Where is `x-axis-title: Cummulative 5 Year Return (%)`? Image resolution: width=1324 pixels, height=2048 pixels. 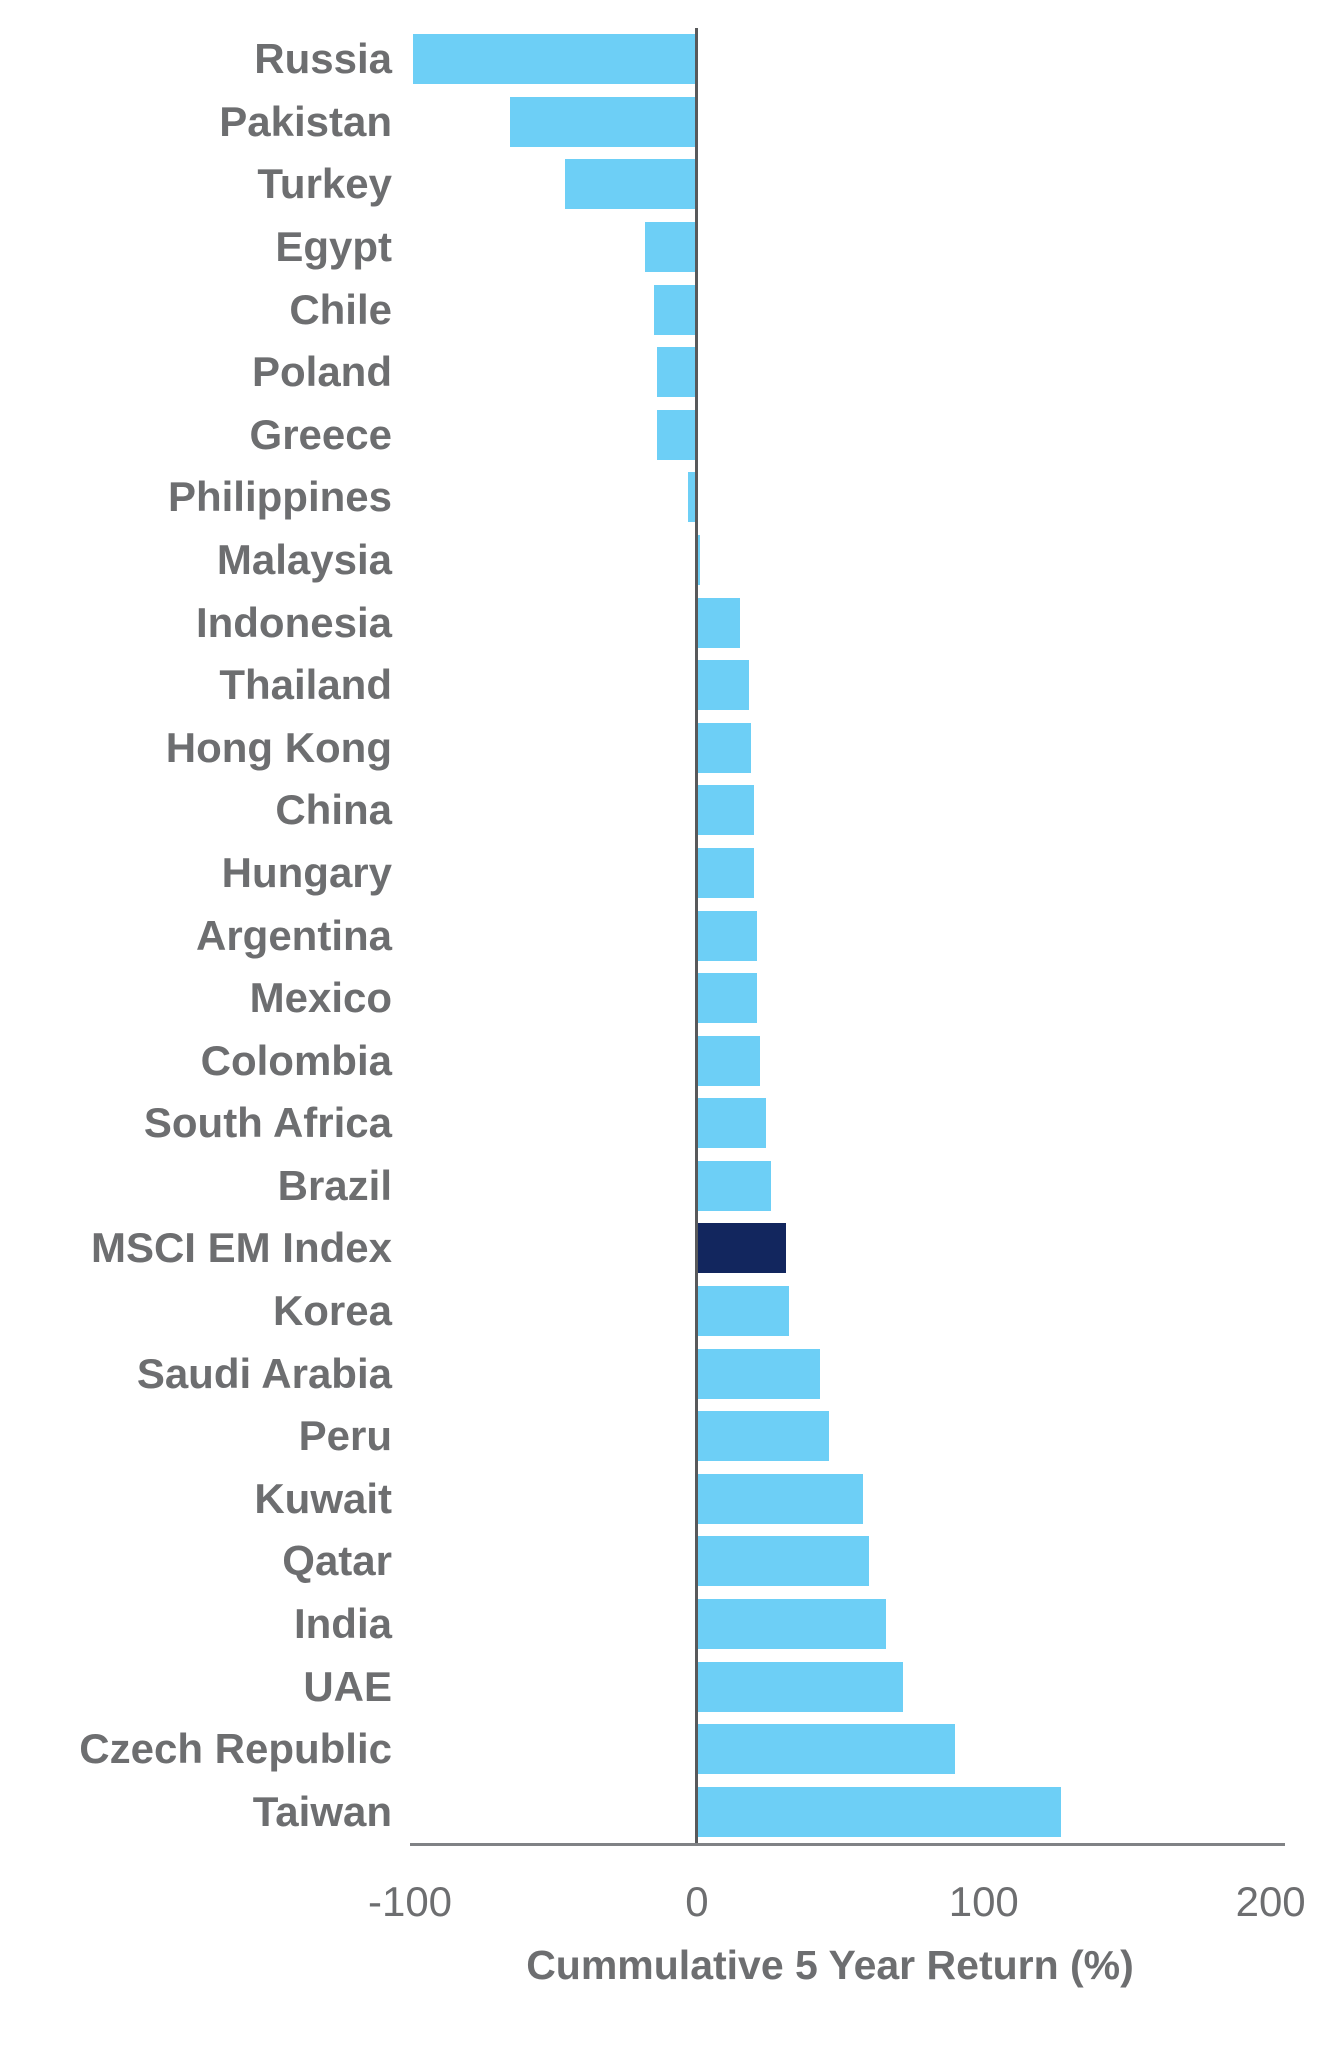 x-axis-title: Cummulative 5 Year Return (%) is located at coordinates (830, 1965).